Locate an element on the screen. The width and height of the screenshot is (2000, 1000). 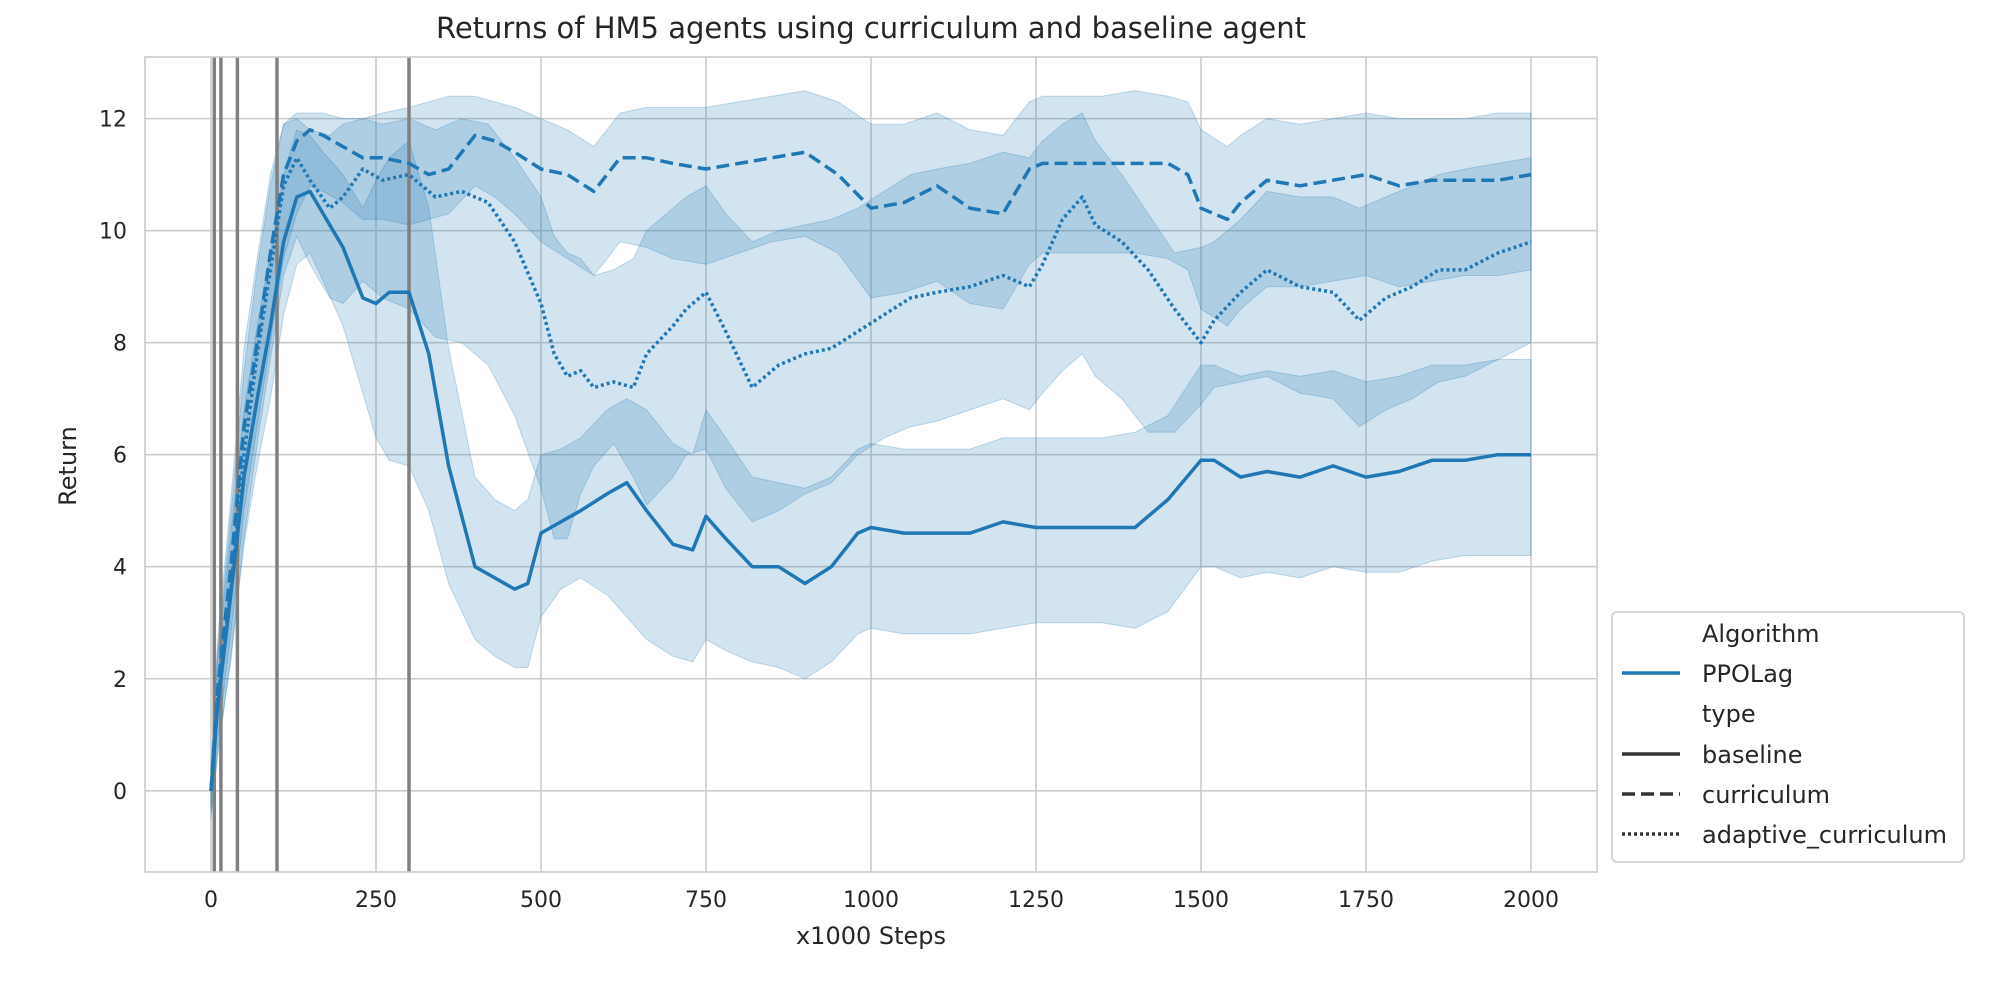
y-tick-0: 0 is located at coordinates (120, 792).